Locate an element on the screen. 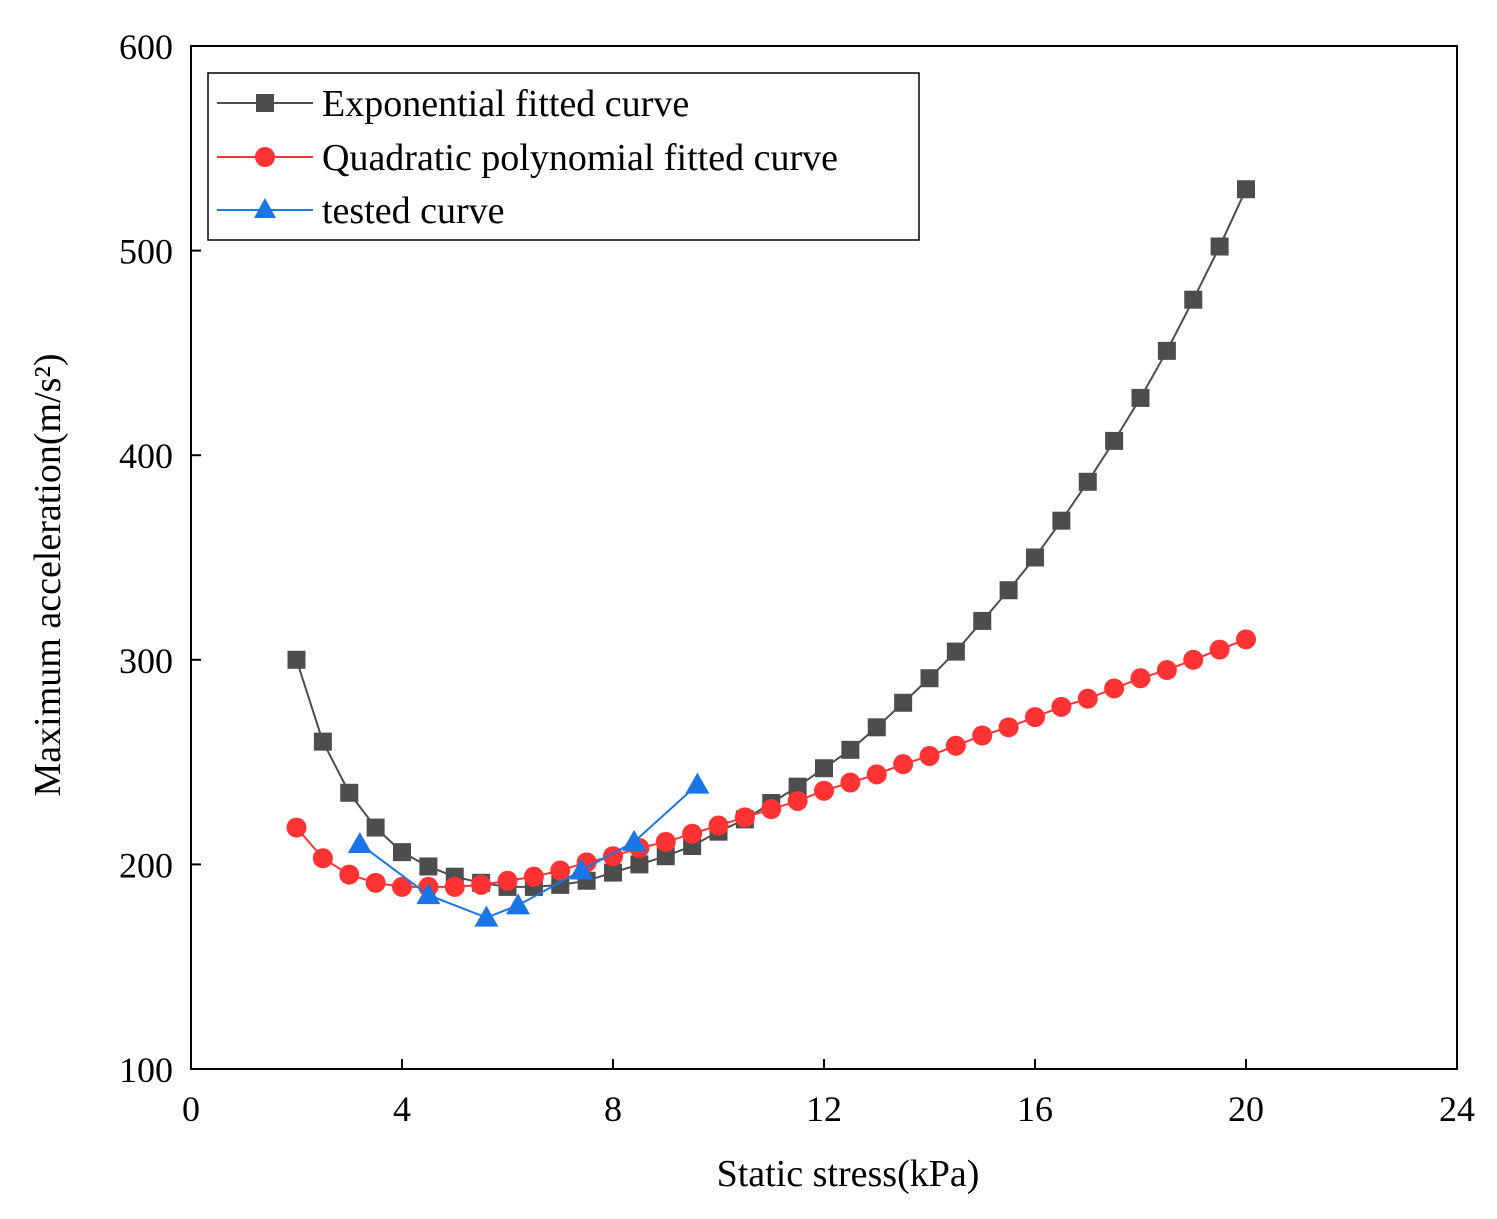 The width and height of the screenshot is (1497, 1219). x-tick-label-0: 0 is located at coordinates (191, 1109).